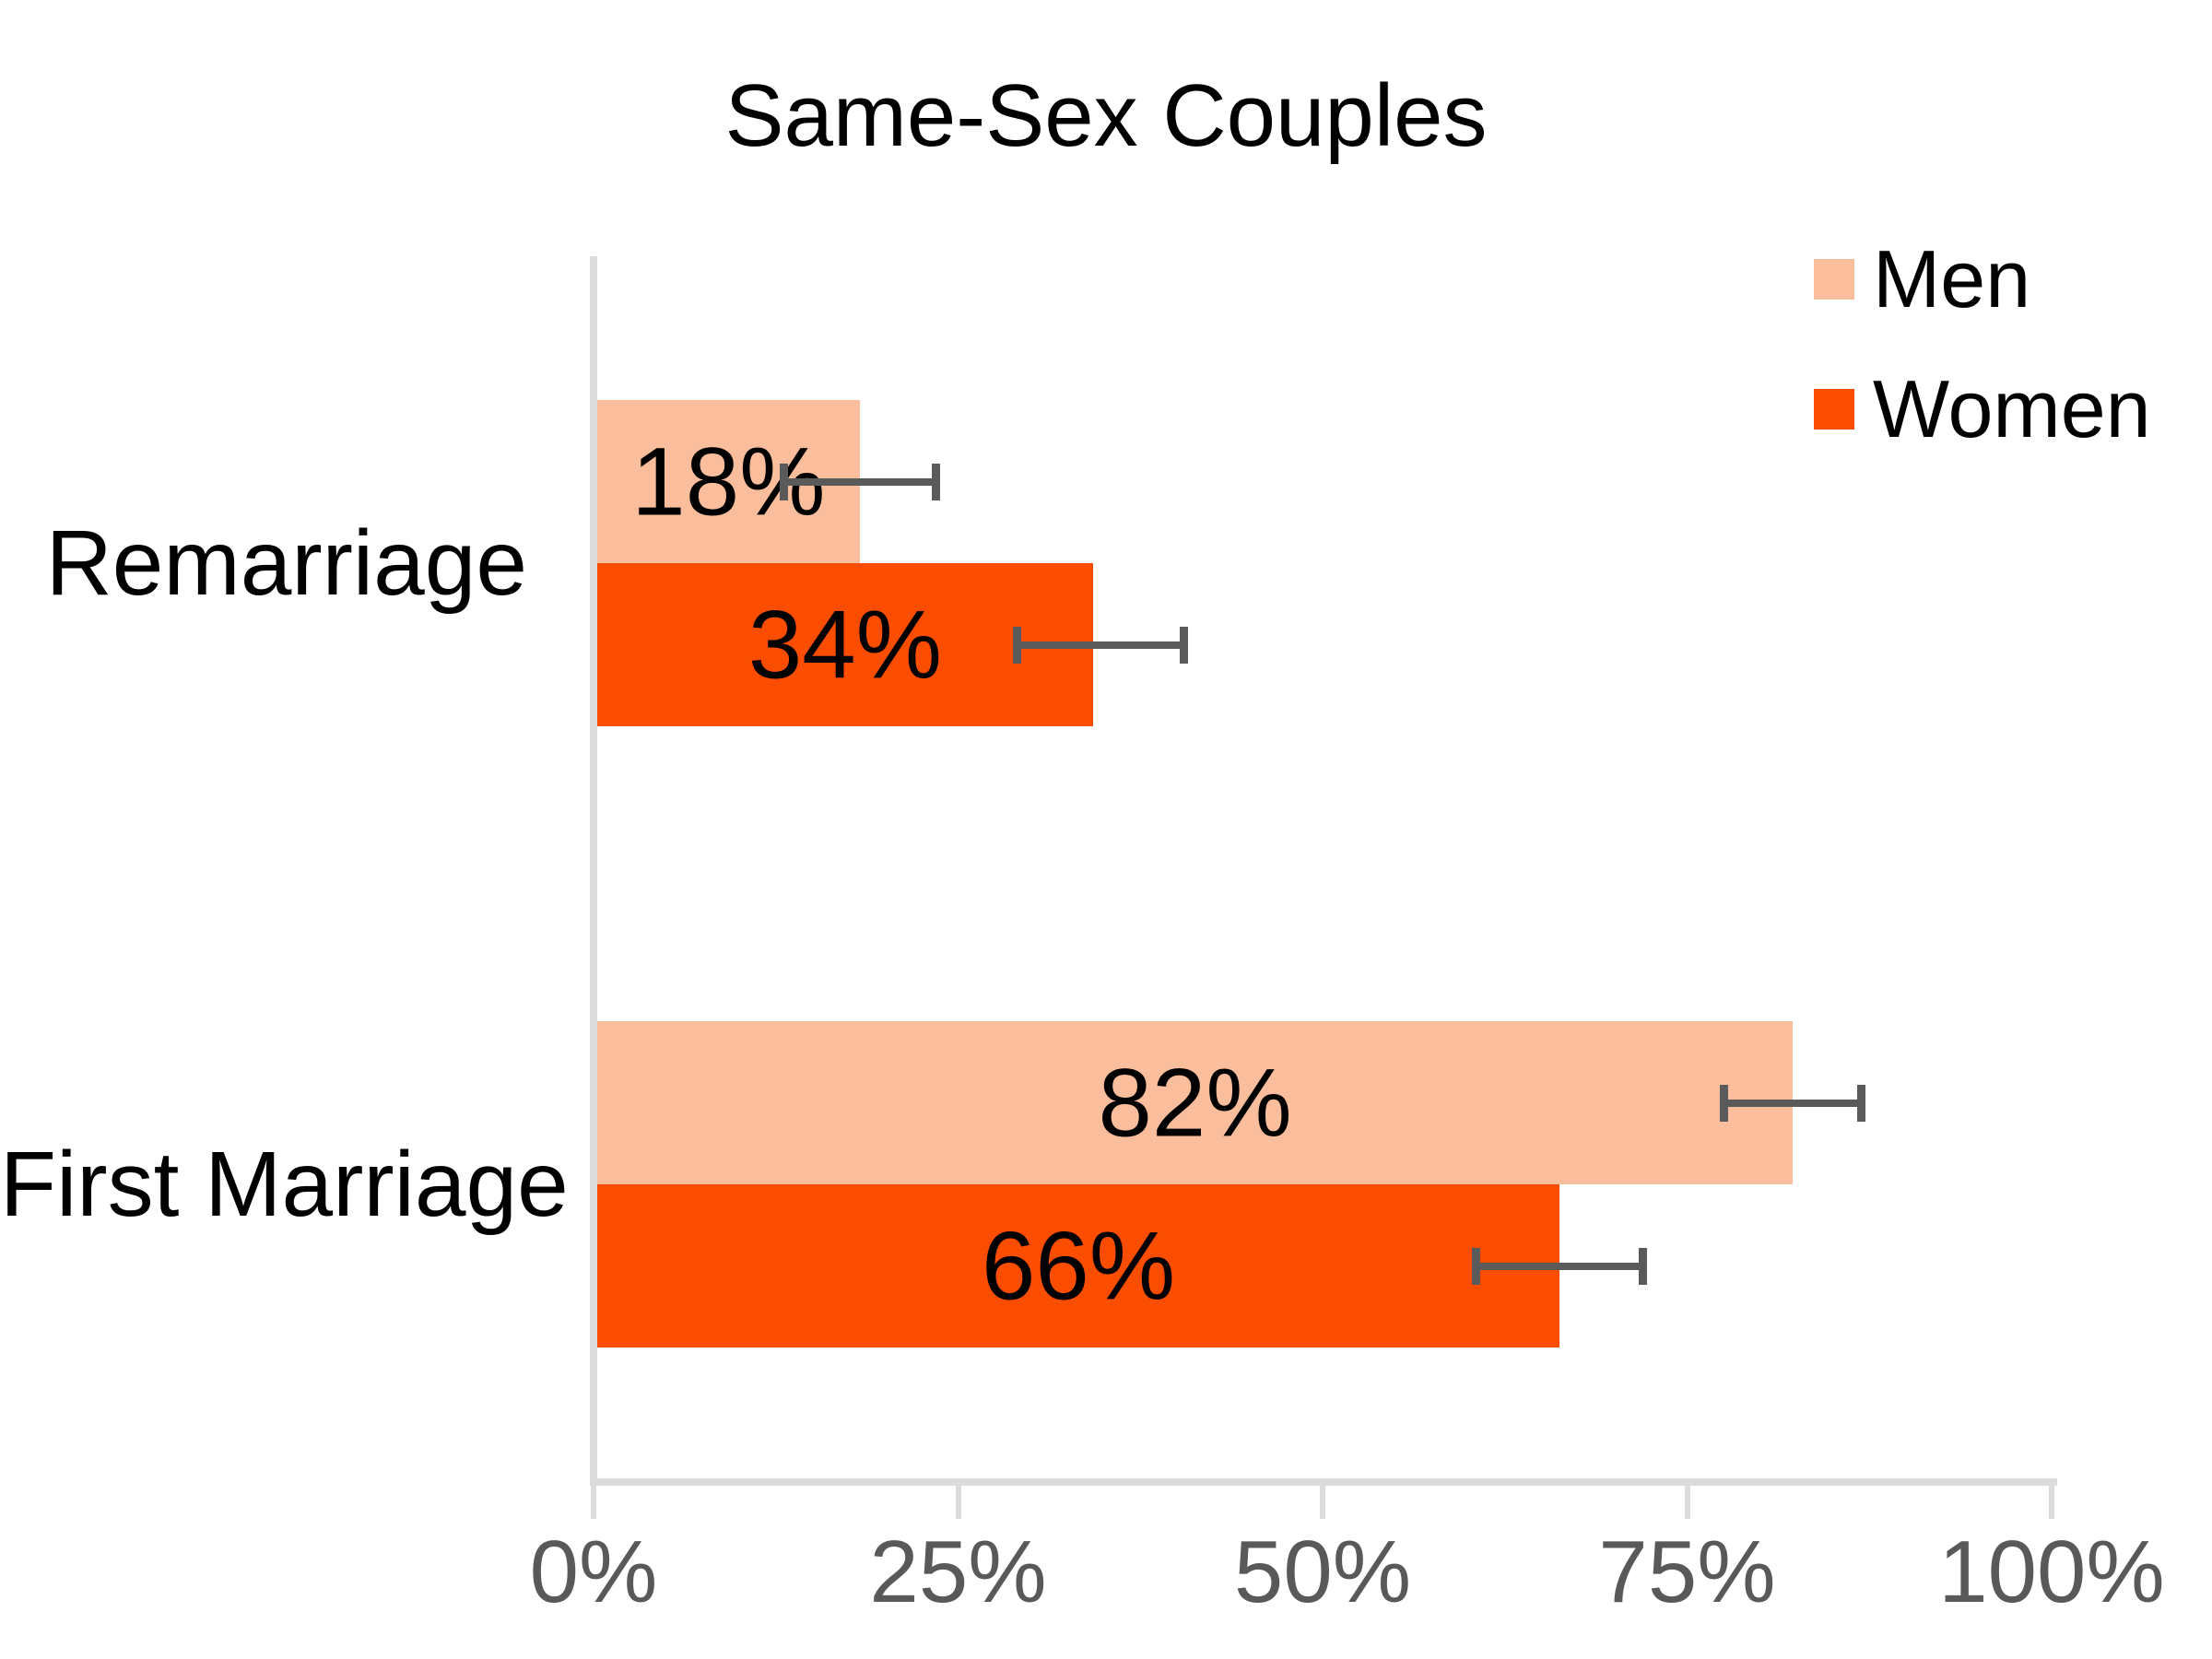  What do you see at coordinates (1834, 279) in the screenshot?
I see `legend-swatch-men` at bounding box center [1834, 279].